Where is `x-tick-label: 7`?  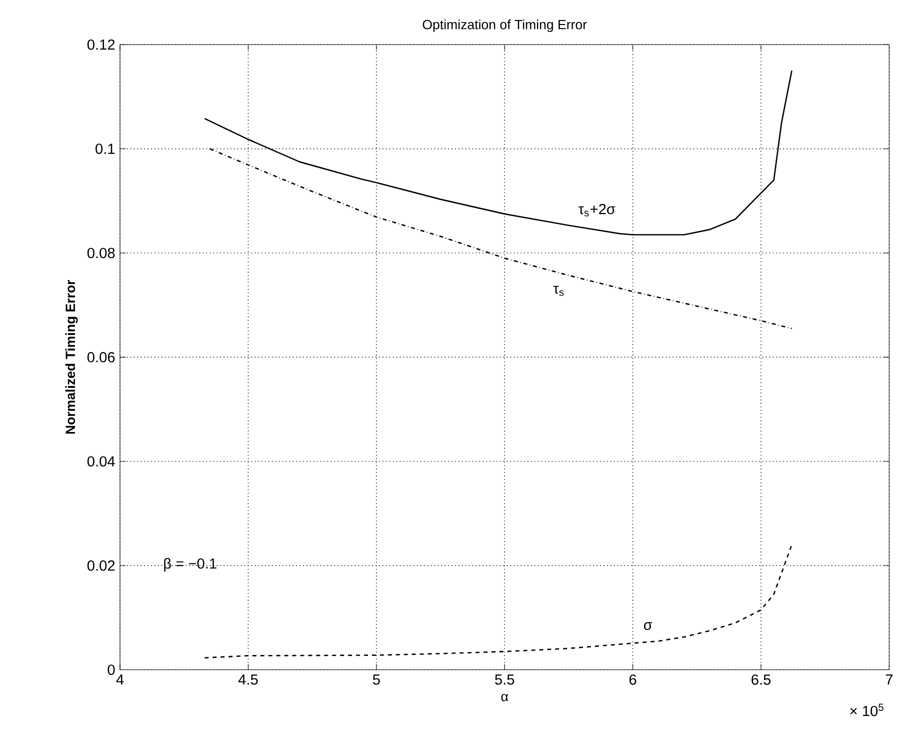
x-tick-label: 7 is located at coordinates (889, 679).